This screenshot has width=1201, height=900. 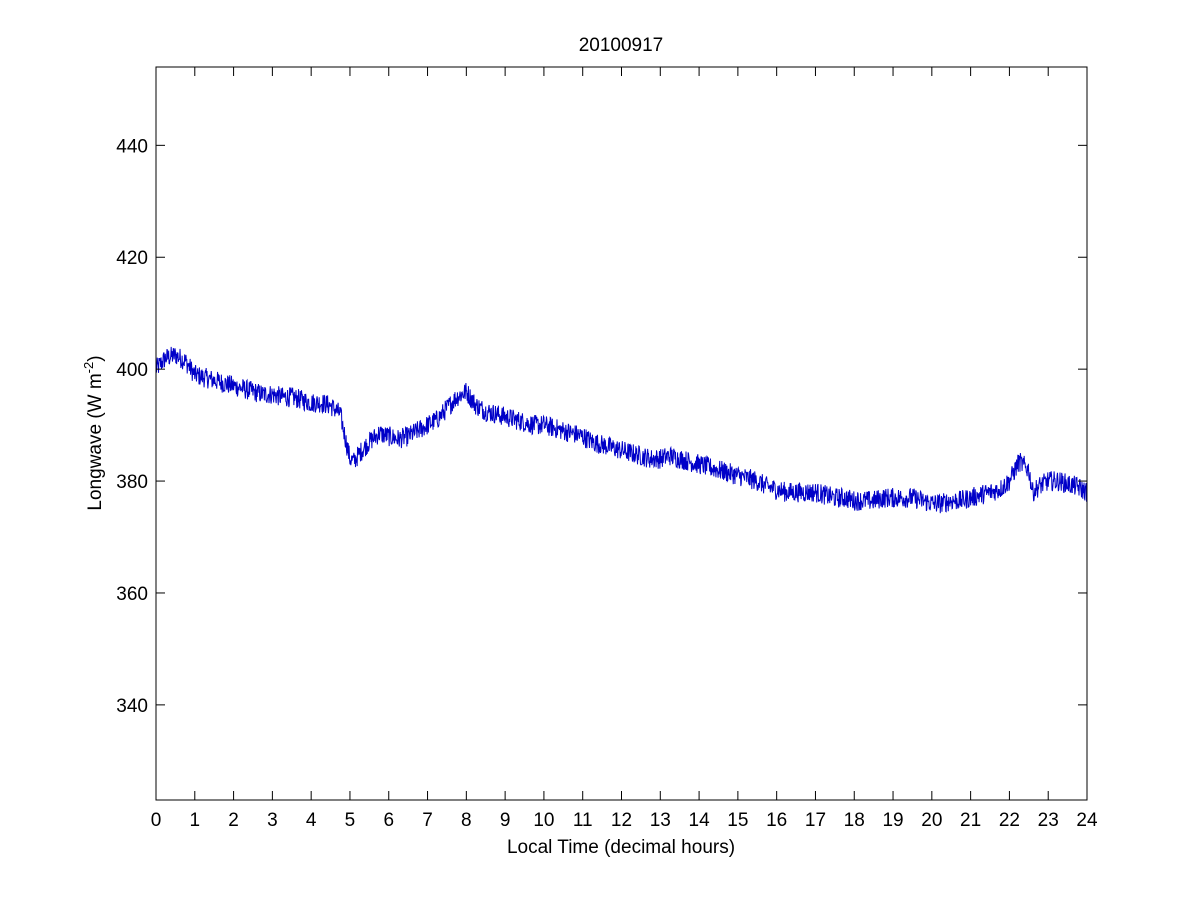 I want to click on x-tick-label: 15, so click(x=737, y=820).